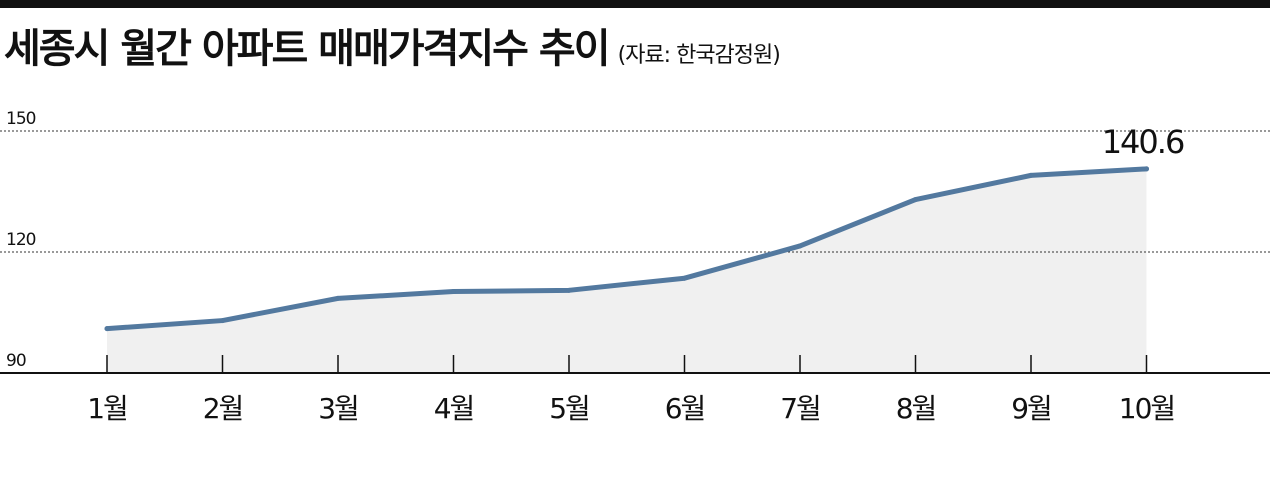  Describe the element at coordinates (107, 408) in the screenshot. I see `x-tick-label-1: 1월` at that location.